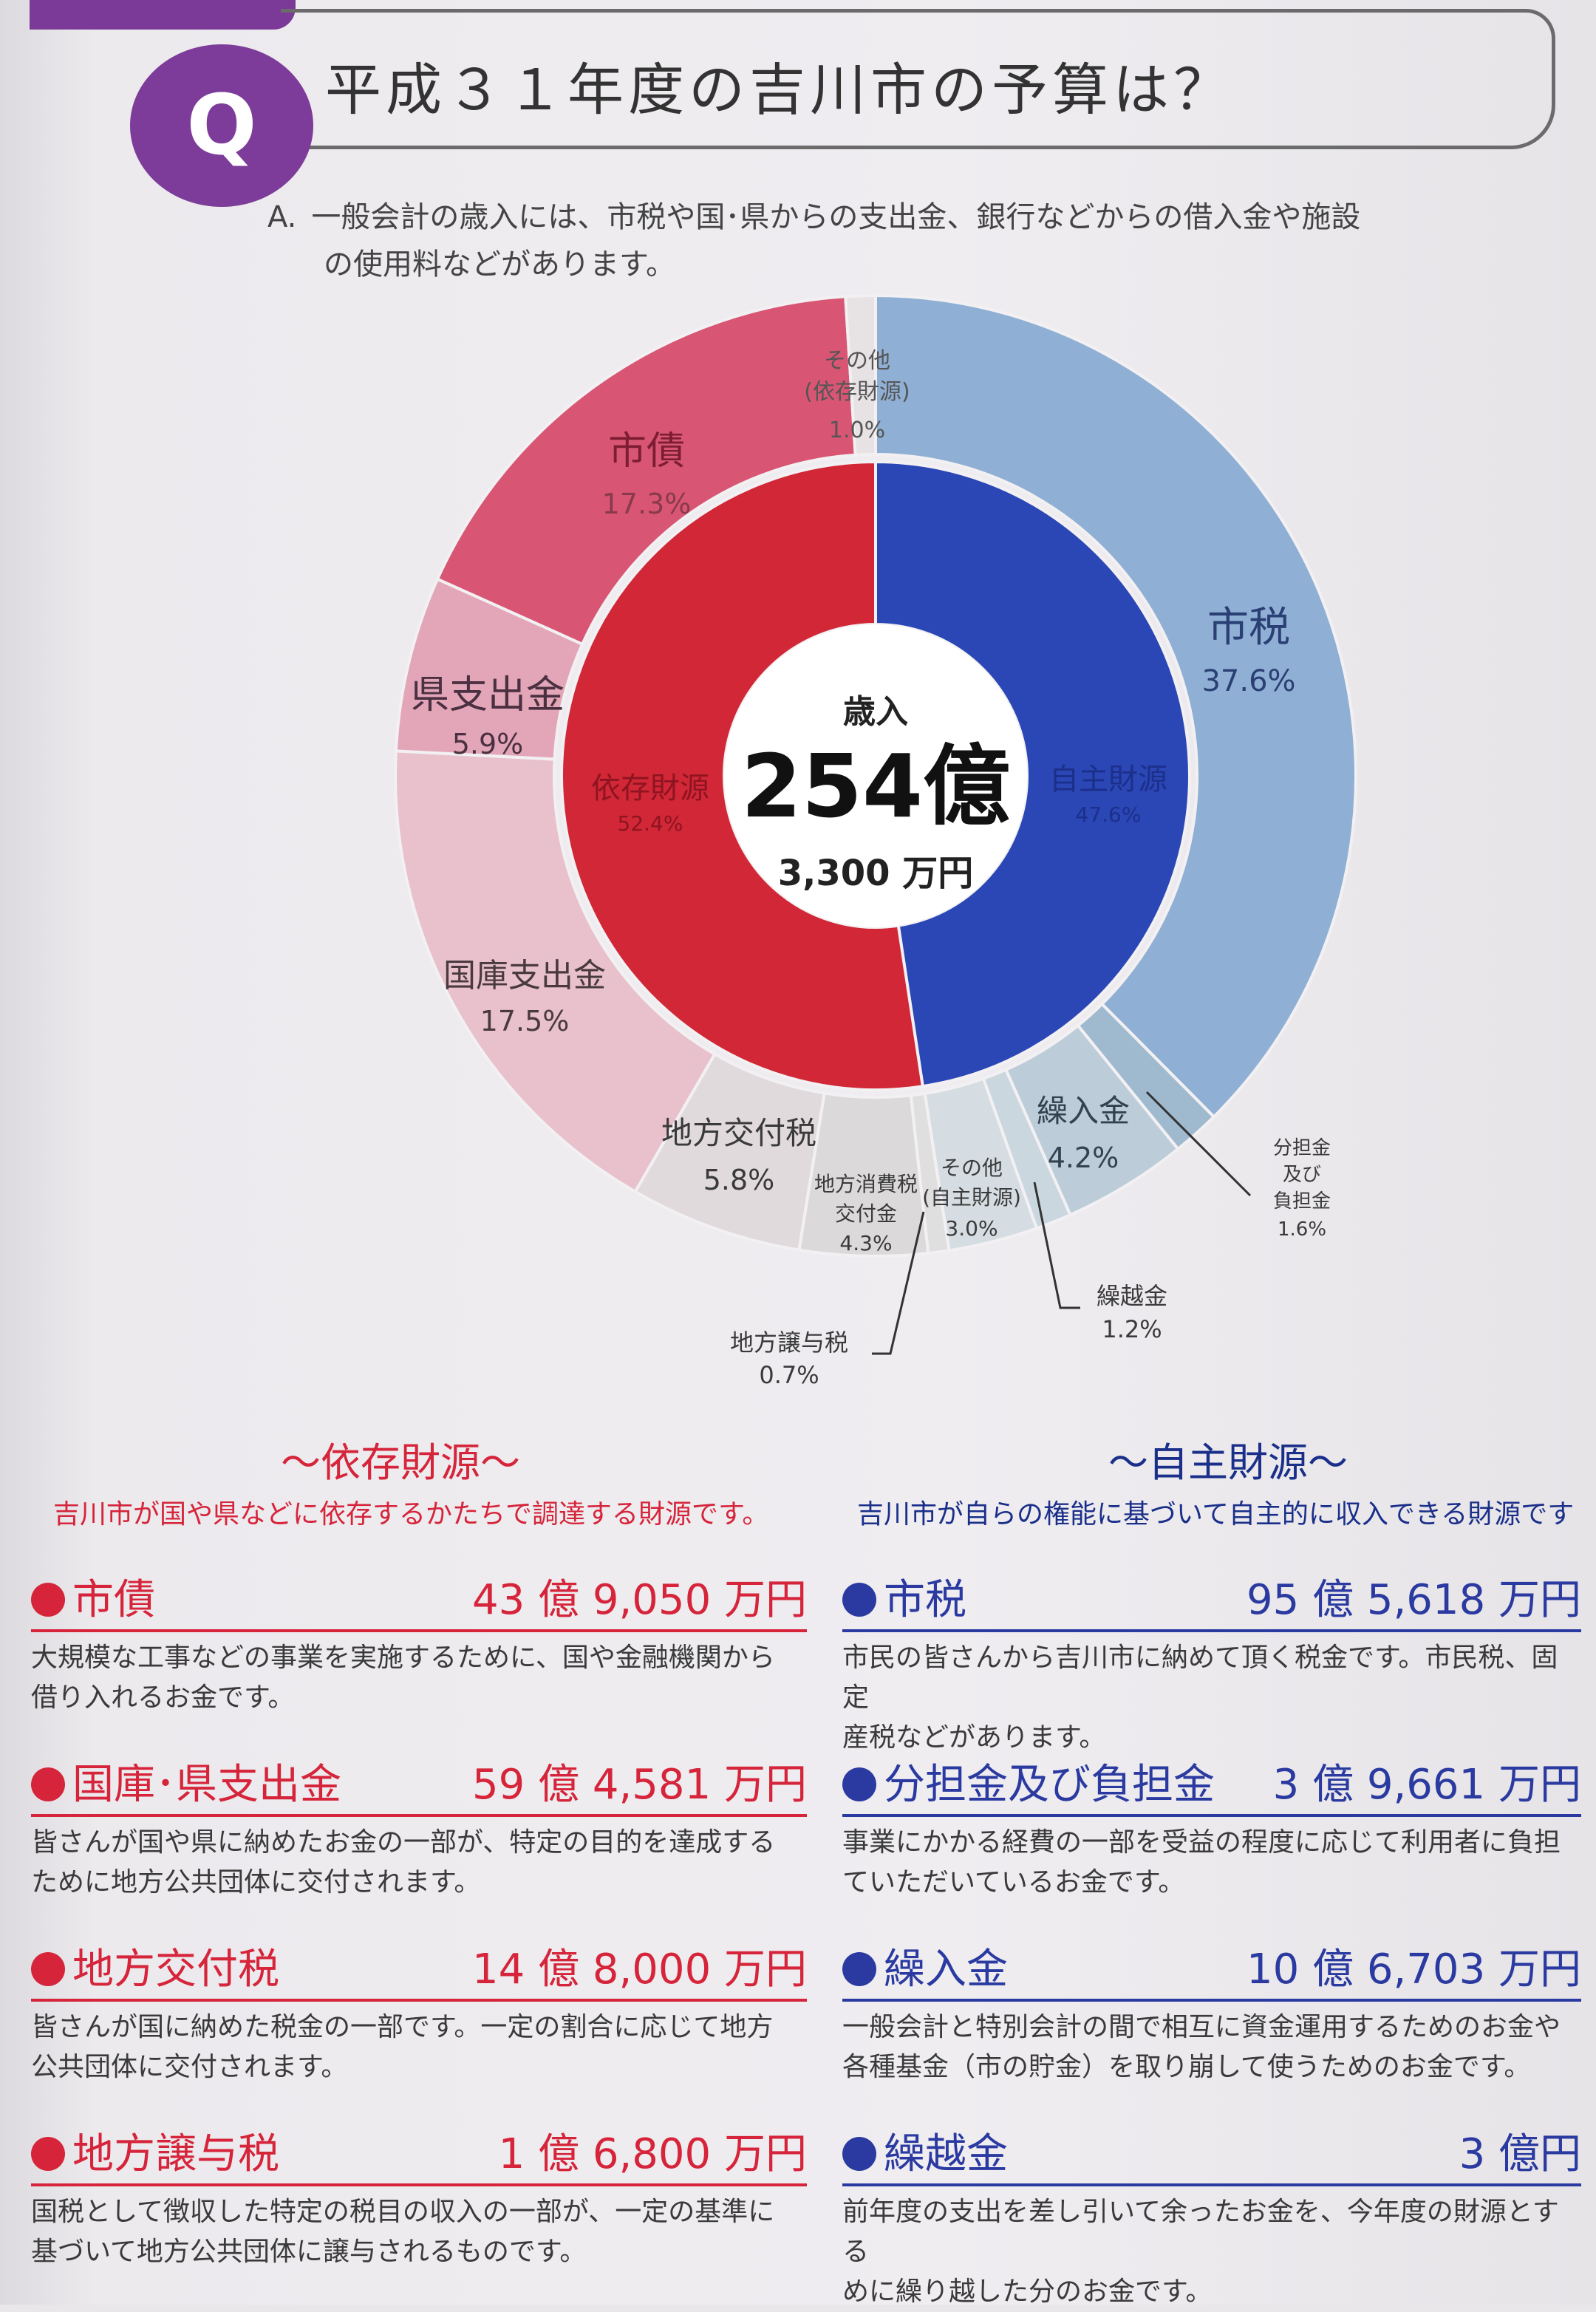  Describe the element at coordinates (1426, 1785) in the screenshot. I see `item-amount: 3 億 9,661 万円` at that location.